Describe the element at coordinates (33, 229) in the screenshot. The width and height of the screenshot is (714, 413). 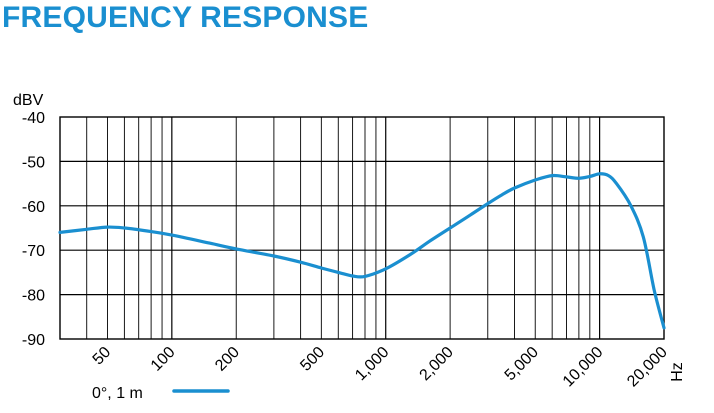
I see `y-axis-ticks: -40 -50 -60 -70 -80 -90` at that location.